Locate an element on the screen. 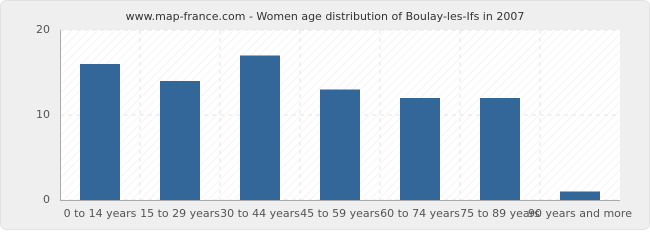  y-tick-label: 0 is located at coordinates (46, 199).